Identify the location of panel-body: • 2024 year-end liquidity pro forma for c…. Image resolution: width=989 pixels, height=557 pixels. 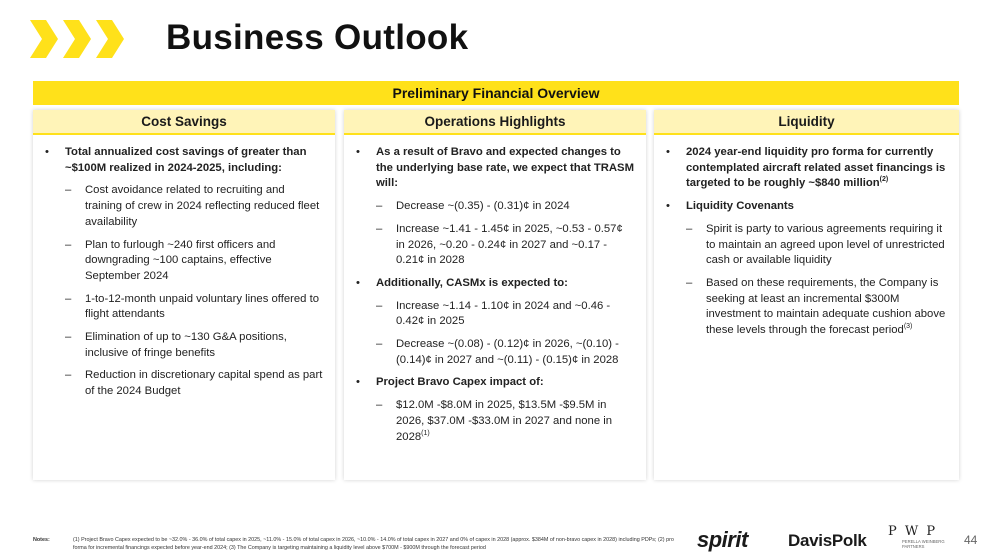
(806, 237).